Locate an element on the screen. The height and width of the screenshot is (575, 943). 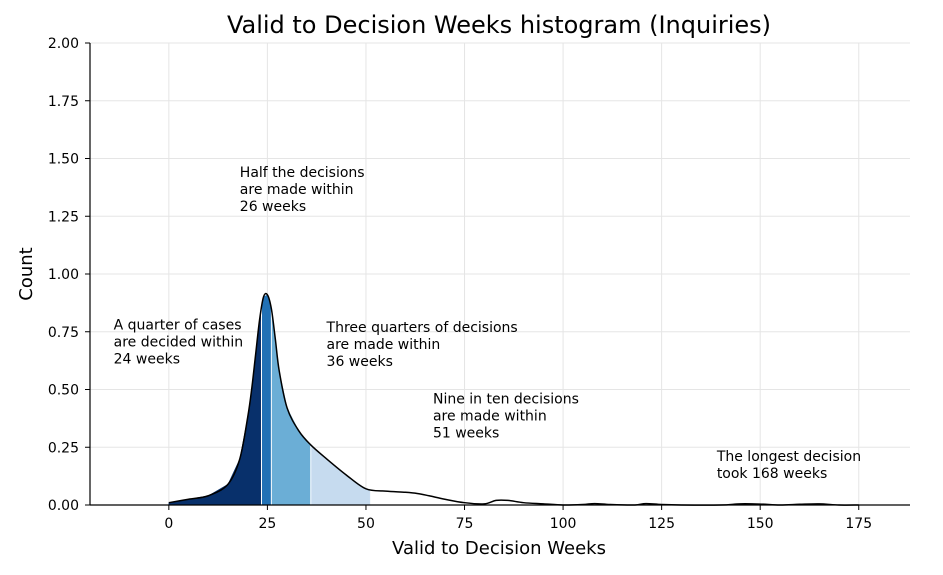
y-tick-label: 0.75 is located at coordinates (63, 333).